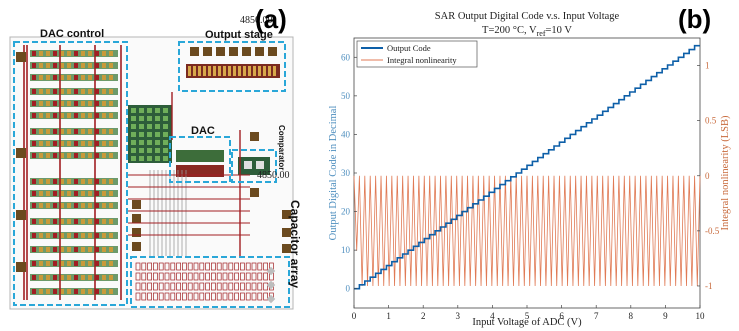 The width and height of the screenshot is (739, 331). I want to click on panel-b-label: (b), so click(694, 19).